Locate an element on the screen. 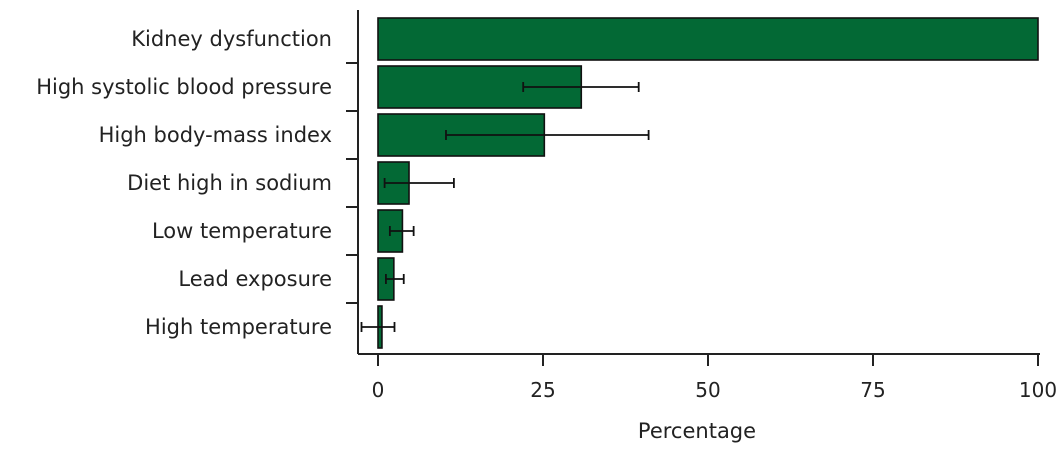  error-bars is located at coordinates (505, 207).